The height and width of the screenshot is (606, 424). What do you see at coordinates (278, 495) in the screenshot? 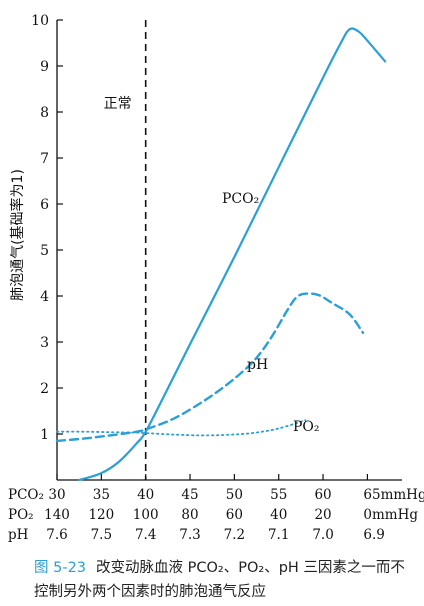
I see `x-tick-label: 55` at bounding box center [278, 495].